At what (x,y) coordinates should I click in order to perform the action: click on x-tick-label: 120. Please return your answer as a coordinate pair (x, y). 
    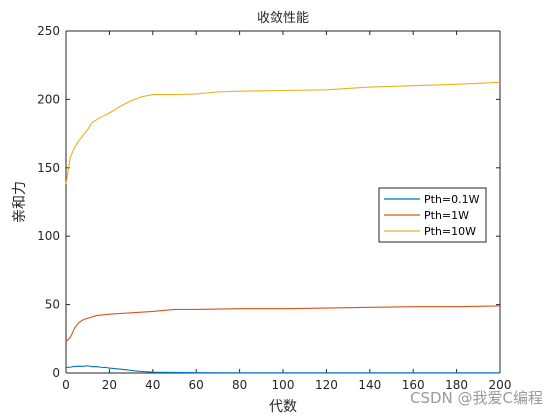
    Looking at the image, I should click on (326, 385).